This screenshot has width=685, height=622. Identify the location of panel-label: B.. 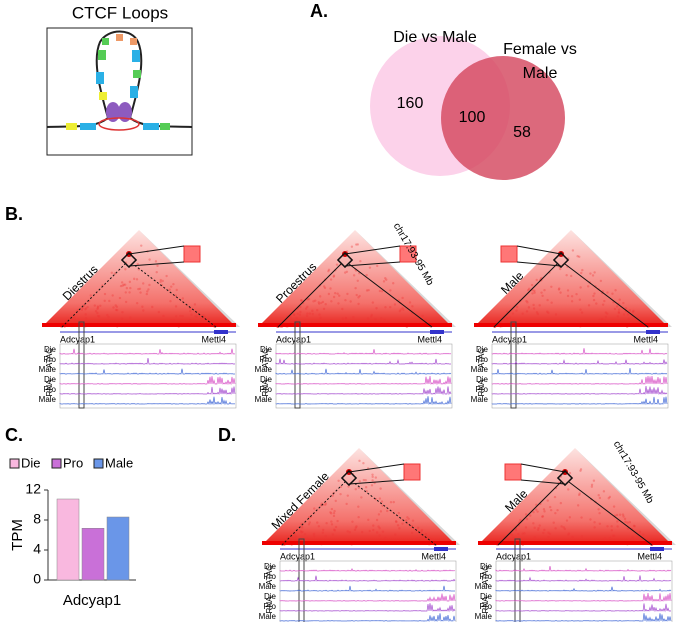
(14, 214).